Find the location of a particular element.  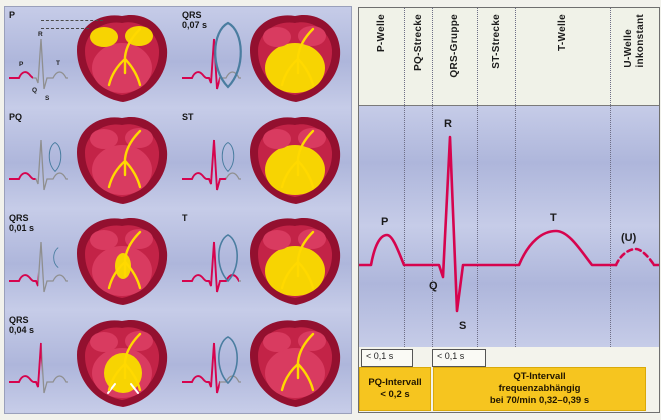

stage-label: T is located at coordinates (185, 218).